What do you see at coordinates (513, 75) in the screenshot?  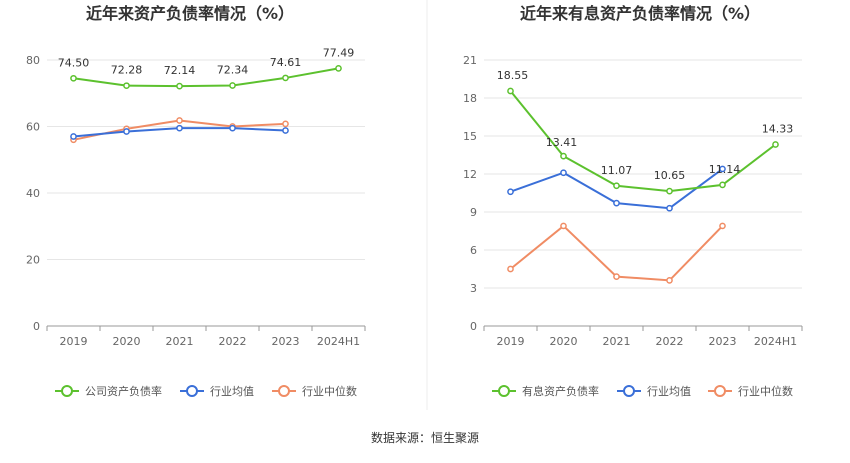 I see `data-label: 18.55` at bounding box center [513, 75].